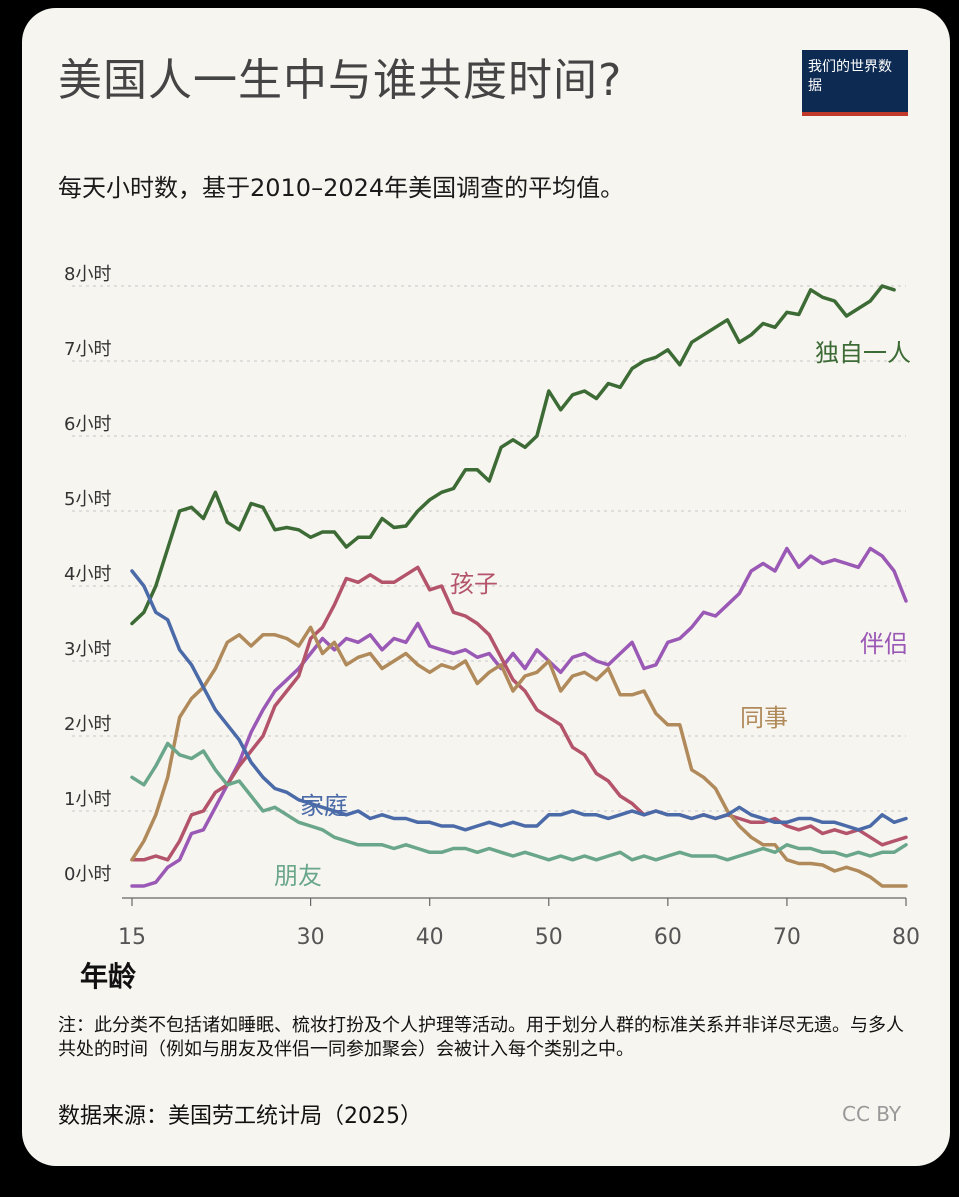 The image size is (959, 1197). What do you see at coordinates (764, 718) in the screenshot?
I see `series-label: 同事` at bounding box center [764, 718].